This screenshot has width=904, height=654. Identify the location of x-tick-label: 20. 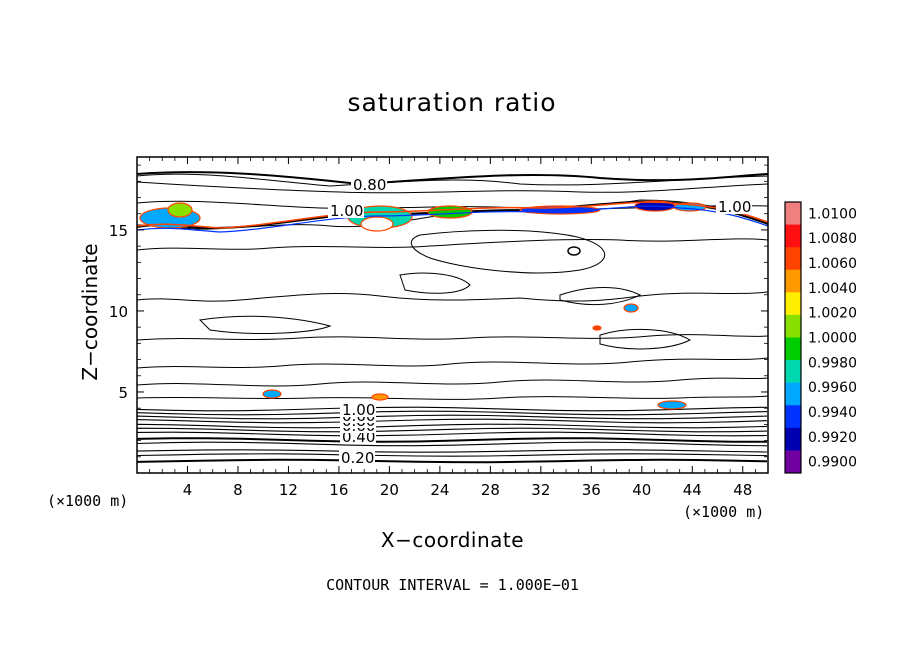
(389, 490).